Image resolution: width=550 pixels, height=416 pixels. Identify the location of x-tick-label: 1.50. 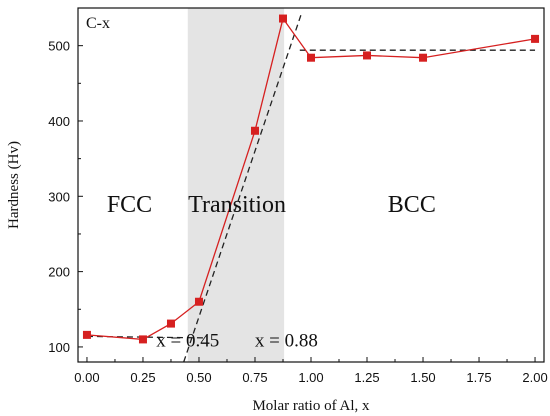
(422, 377).